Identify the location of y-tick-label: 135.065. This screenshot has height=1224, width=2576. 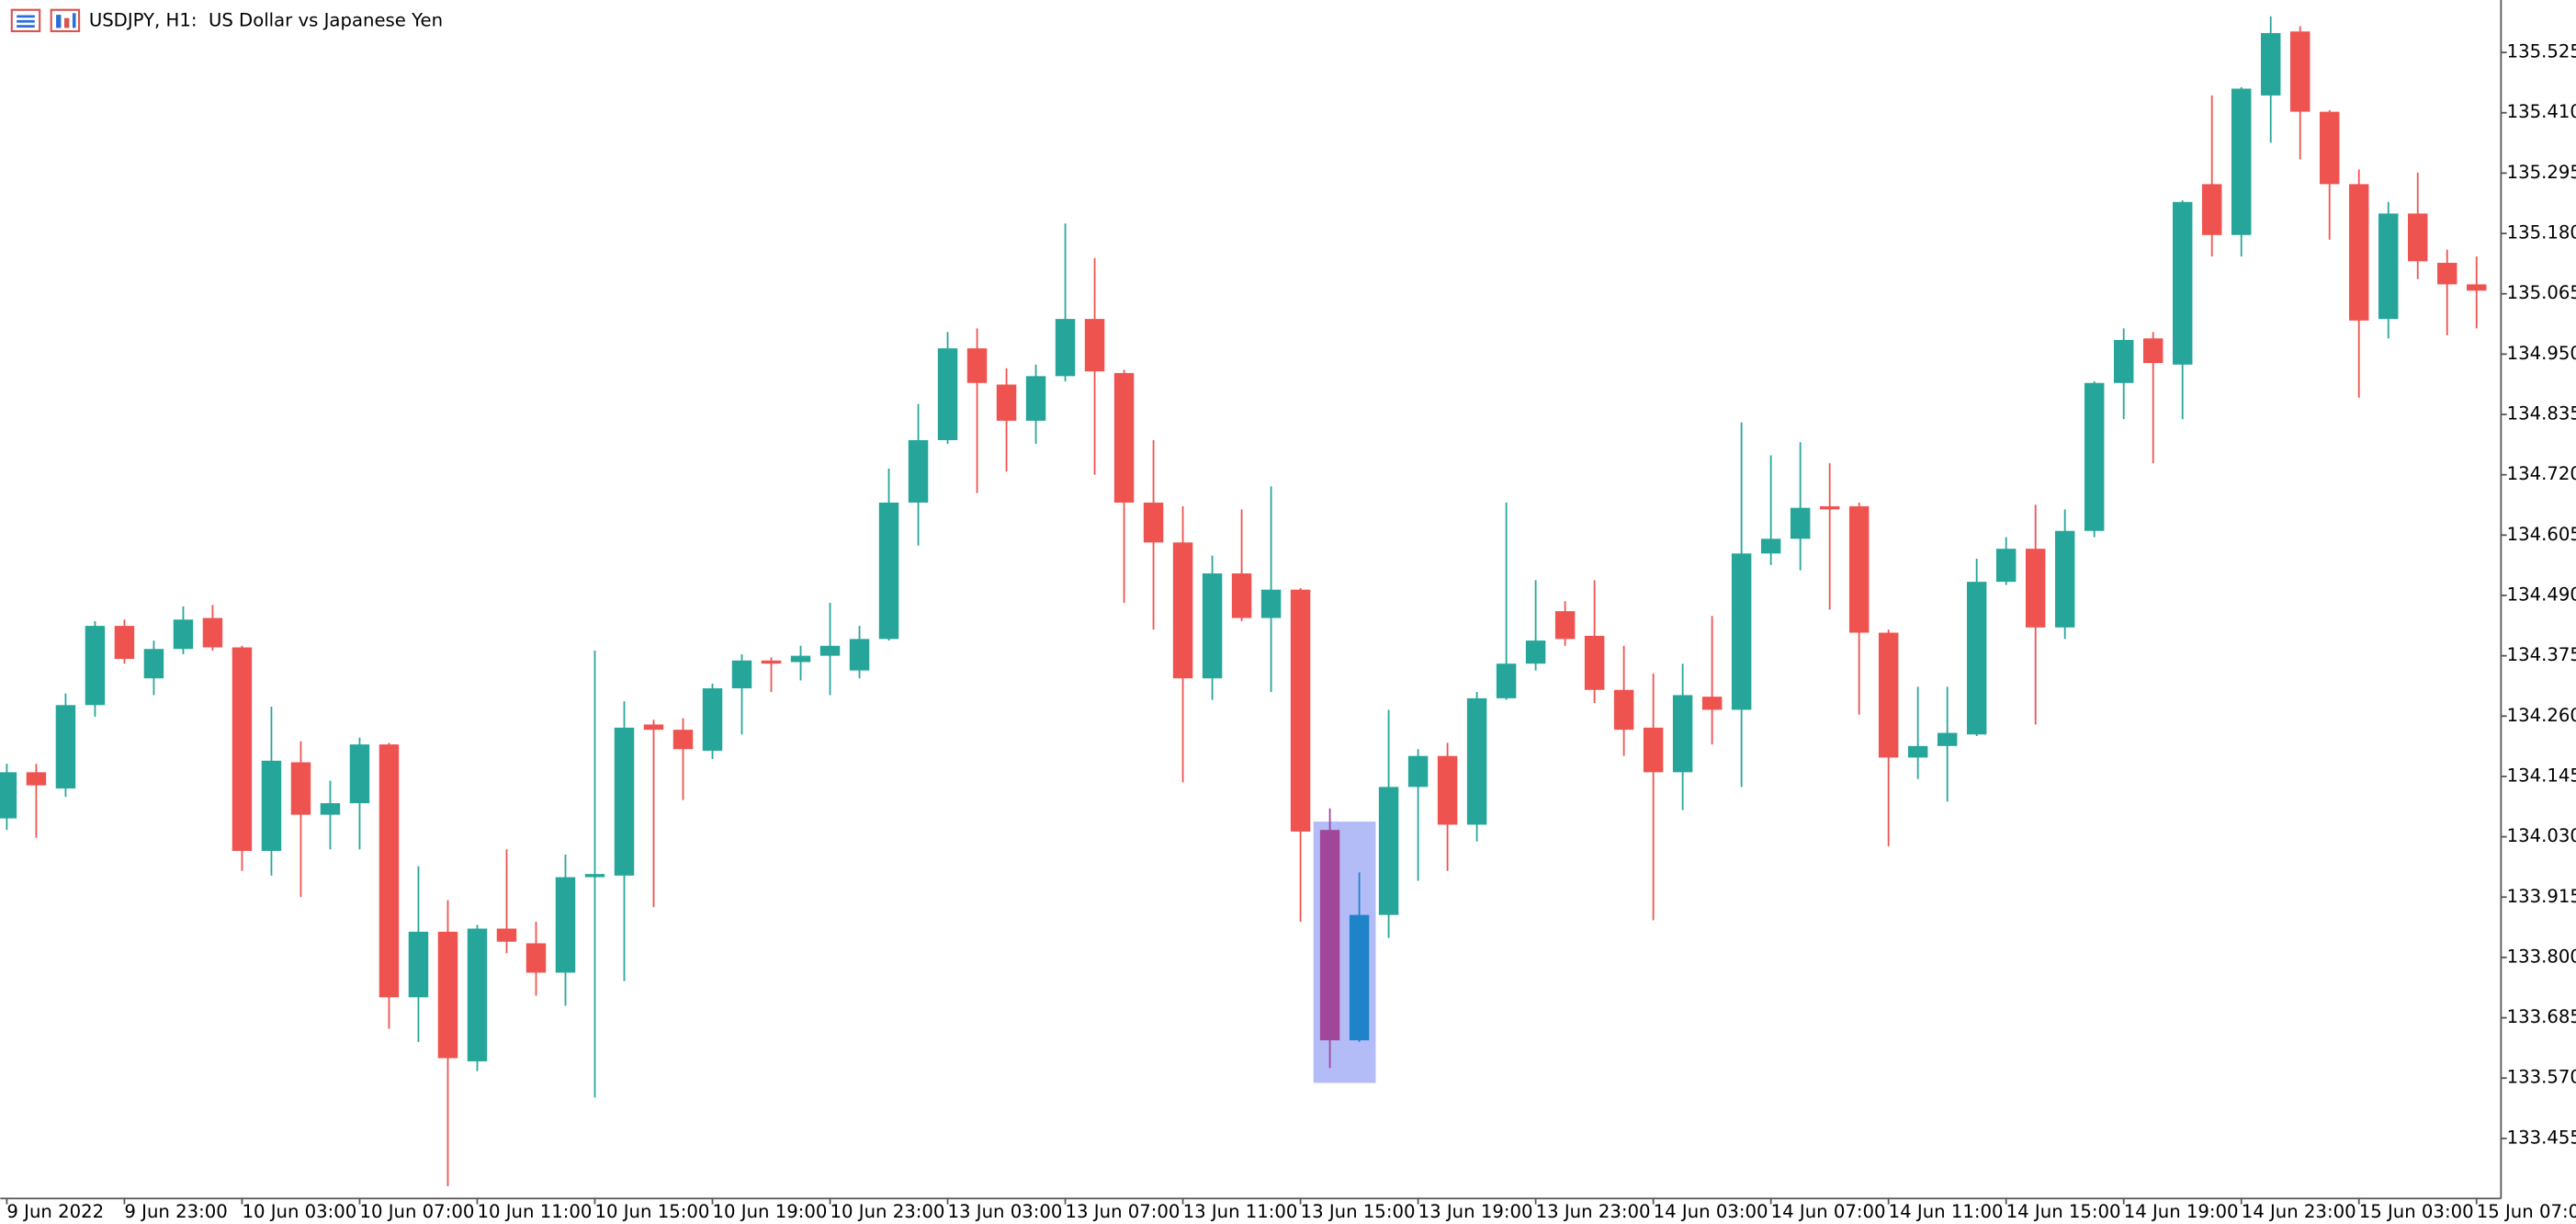
(2541, 292).